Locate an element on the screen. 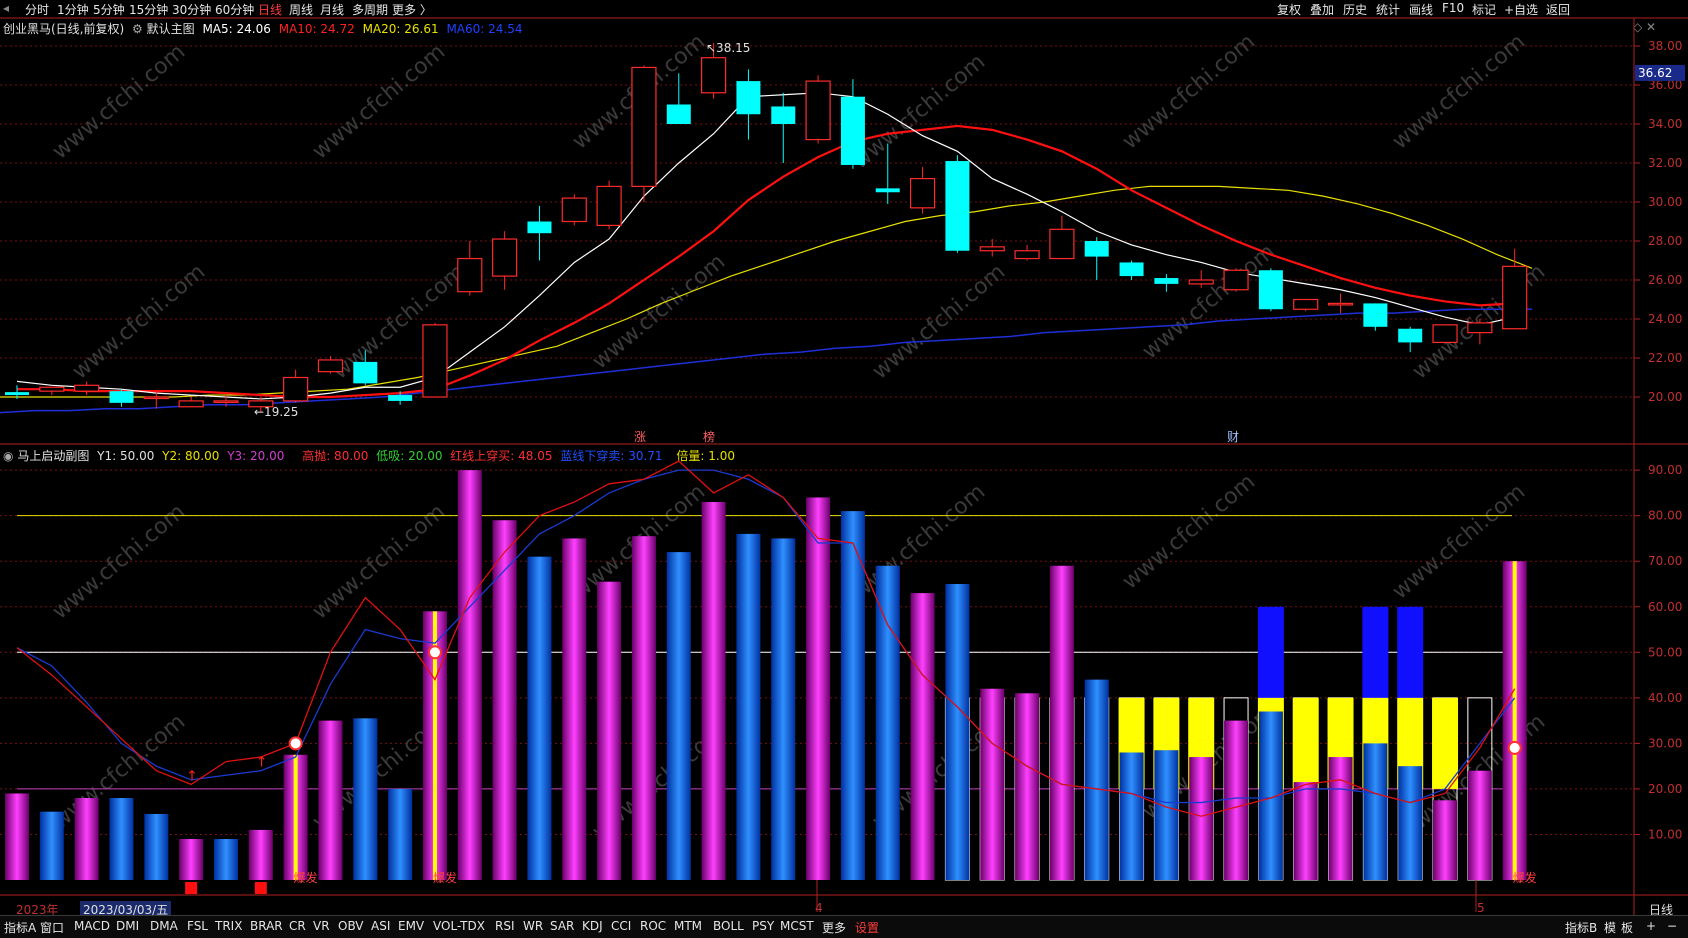  f10-button: F10 is located at coordinates (1453, 8).